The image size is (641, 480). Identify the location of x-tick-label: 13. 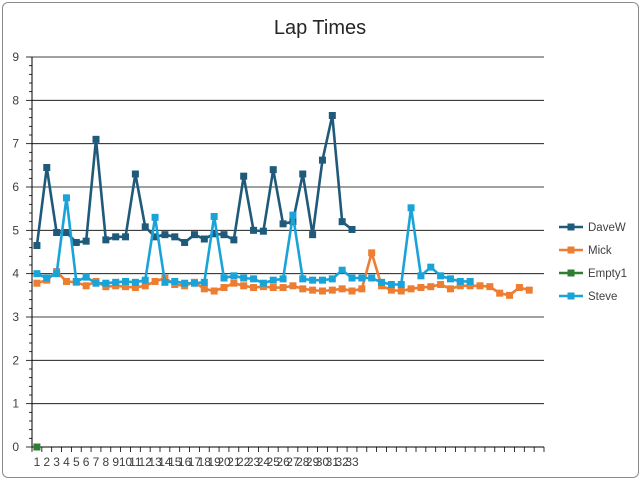
(155, 462).